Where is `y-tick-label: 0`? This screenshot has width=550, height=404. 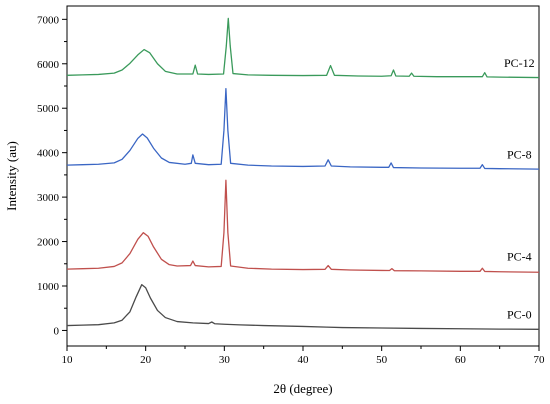
y-tick-label: 0 is located at coordinates (57, 331).